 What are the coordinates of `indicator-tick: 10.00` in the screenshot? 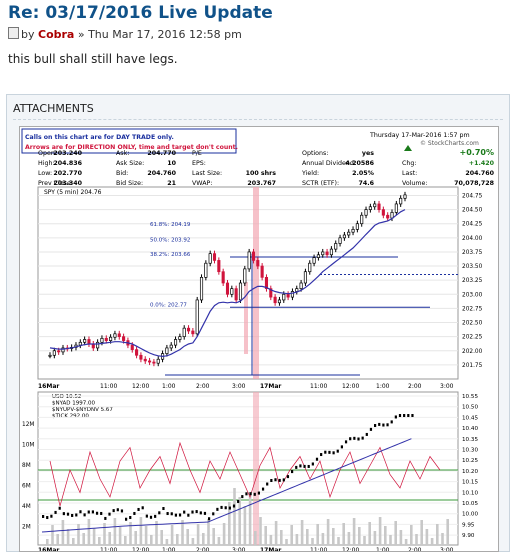 It's located at (470, 515).